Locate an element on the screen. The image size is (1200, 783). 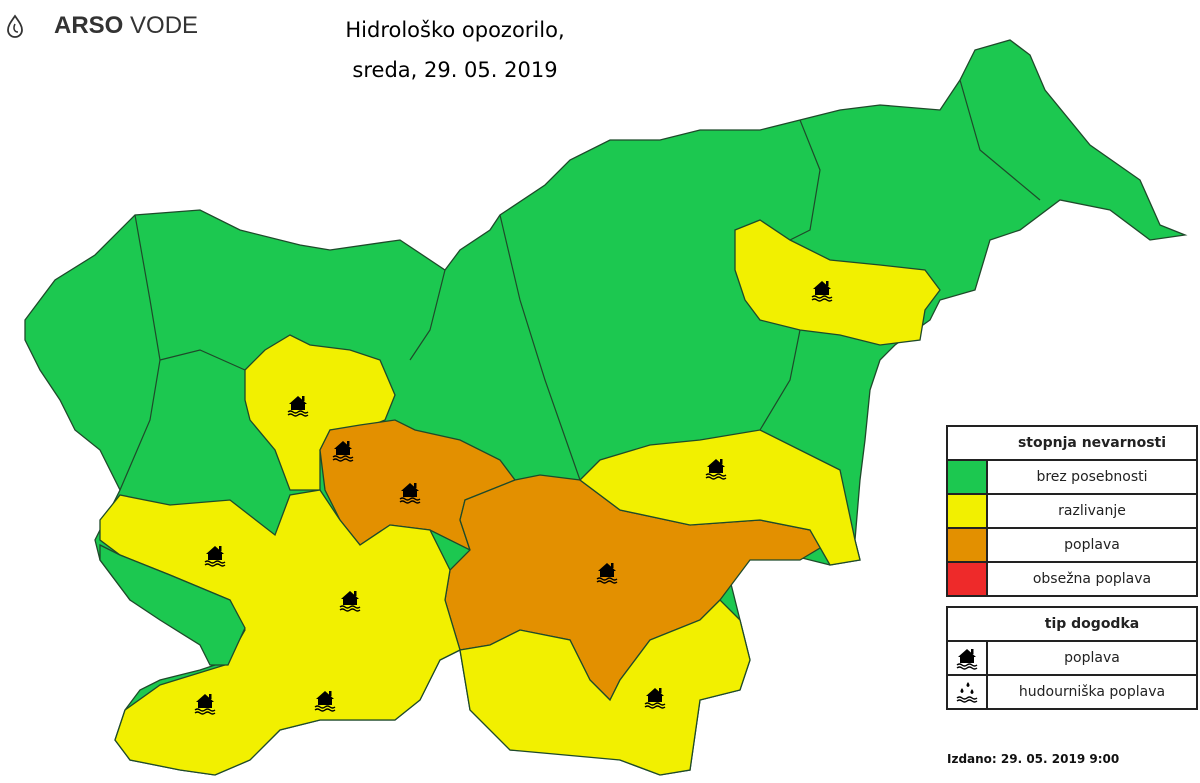
legend-label: obsežna poplava is located at coordinates (1092, 579).